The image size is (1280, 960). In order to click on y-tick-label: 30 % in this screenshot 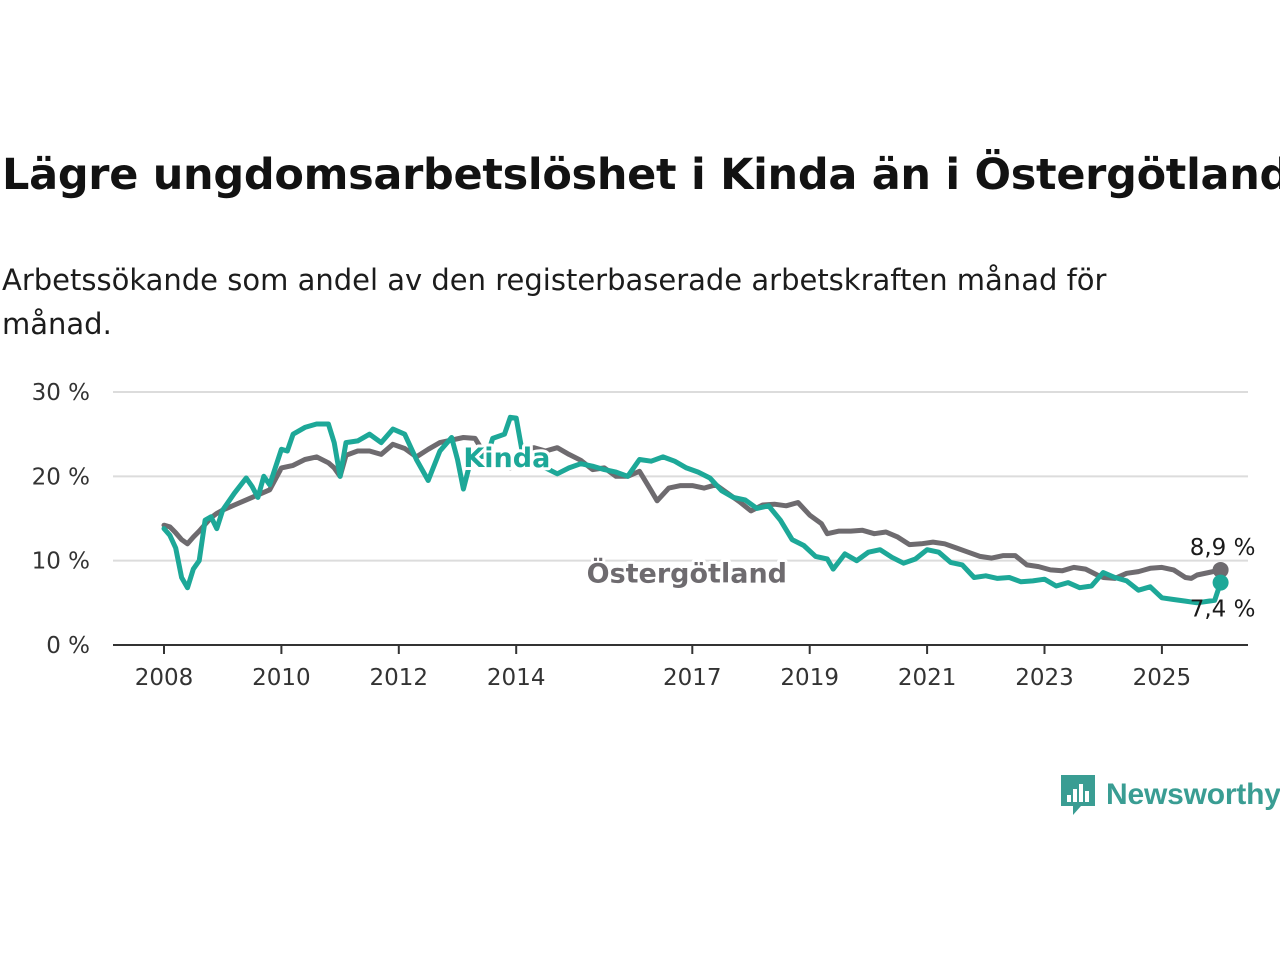, I will do `click(61, 393)`.